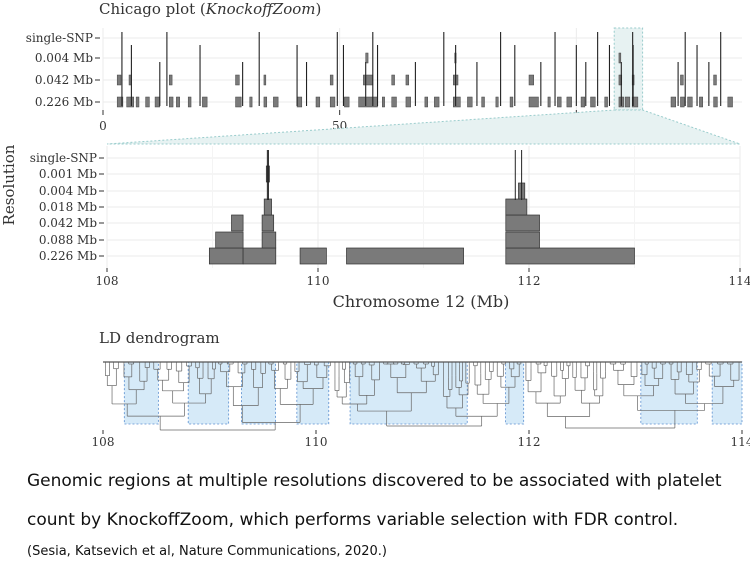 The width and height of the screenshot is (750, 561). I want to click on dendrogram-tree, so click(422, 396).